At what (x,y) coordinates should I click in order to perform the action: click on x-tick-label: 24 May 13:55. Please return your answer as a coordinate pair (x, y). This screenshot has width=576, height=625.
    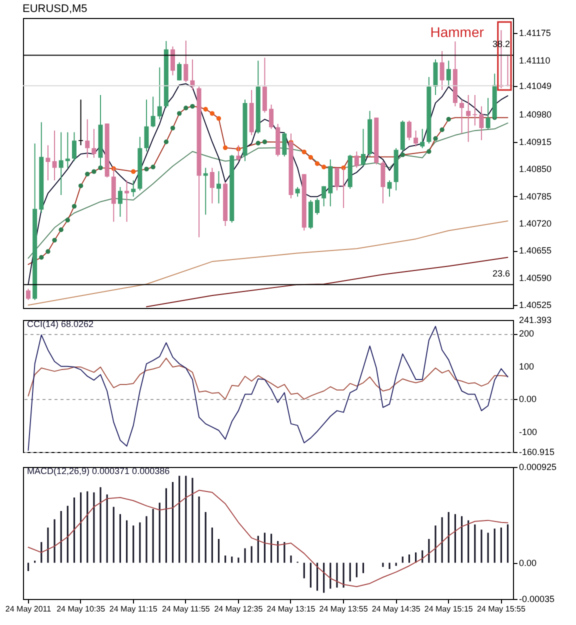
    Looking at the image, I should click on (343, 609).